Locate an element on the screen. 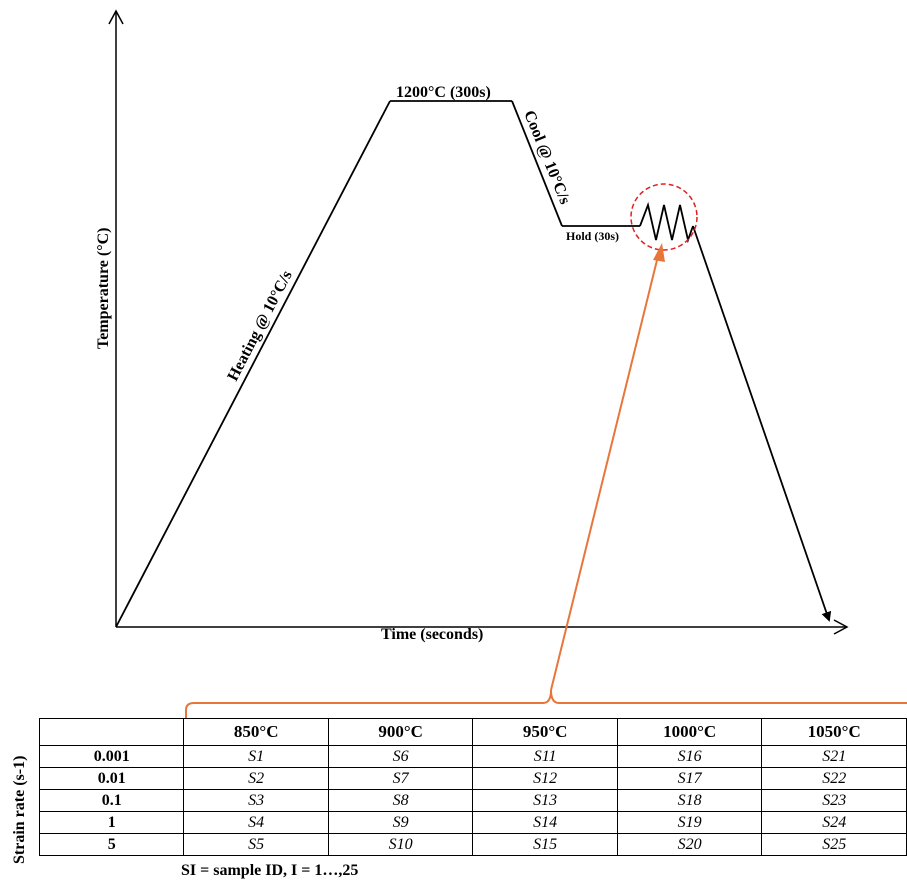  table-header-row: 850°C 900°C 950°C 1000°C 1050°C is located at coordinates (472, 732).